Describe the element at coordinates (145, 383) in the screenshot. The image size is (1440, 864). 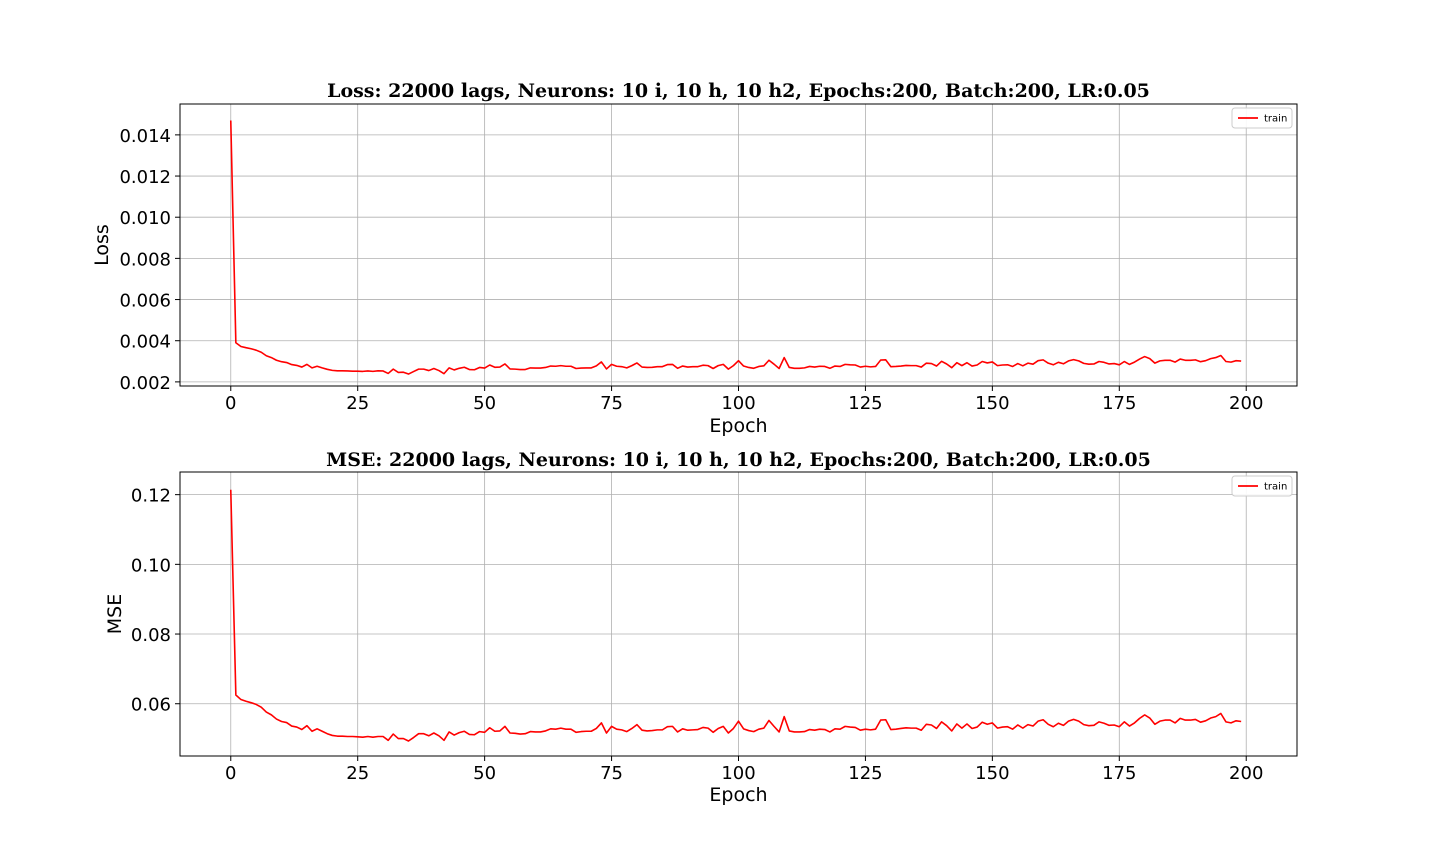
I see `y-tick-label: 0.002` at that location.